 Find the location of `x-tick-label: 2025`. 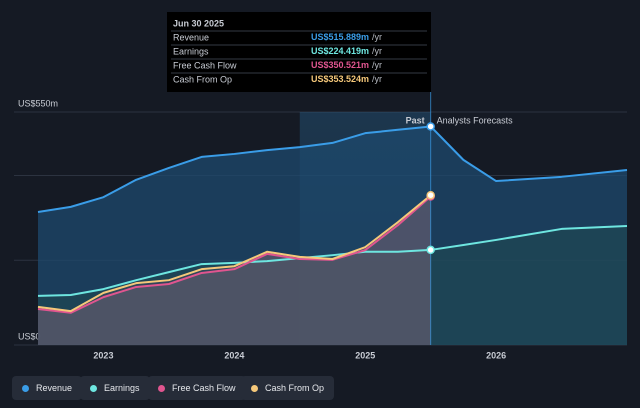

x-tick-label: 2025 is located at coordinates (365, 355).